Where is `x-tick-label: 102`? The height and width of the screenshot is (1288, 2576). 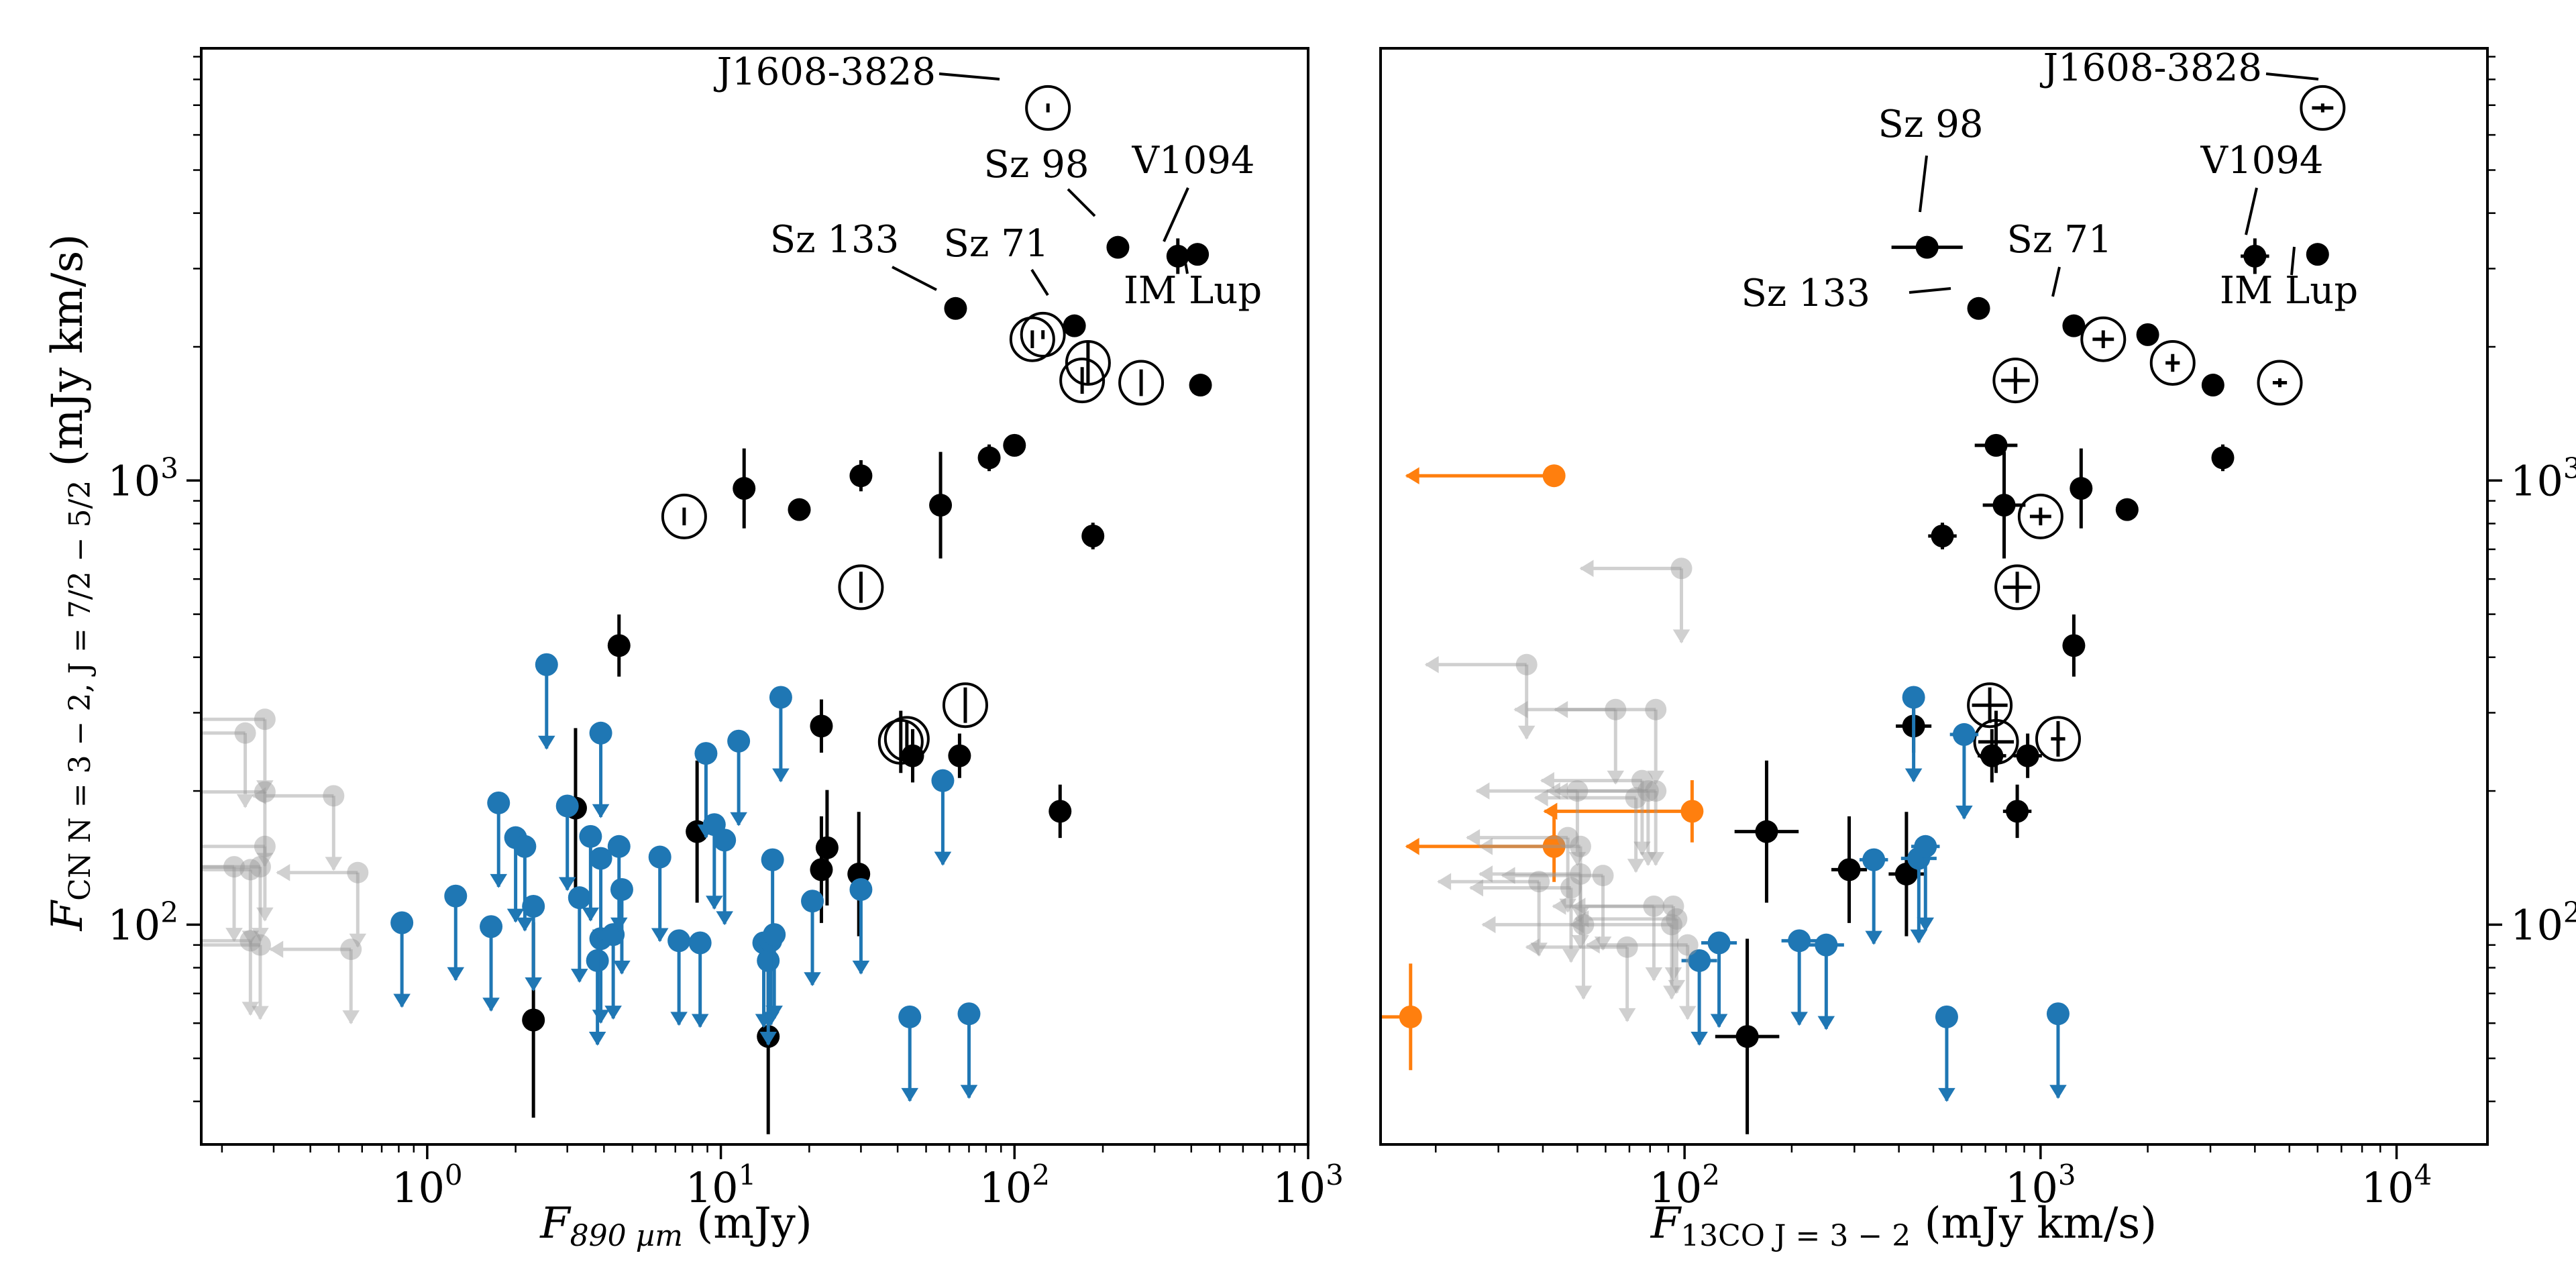 x-tick-label: 102 is located at coordinates (1014, 1185).